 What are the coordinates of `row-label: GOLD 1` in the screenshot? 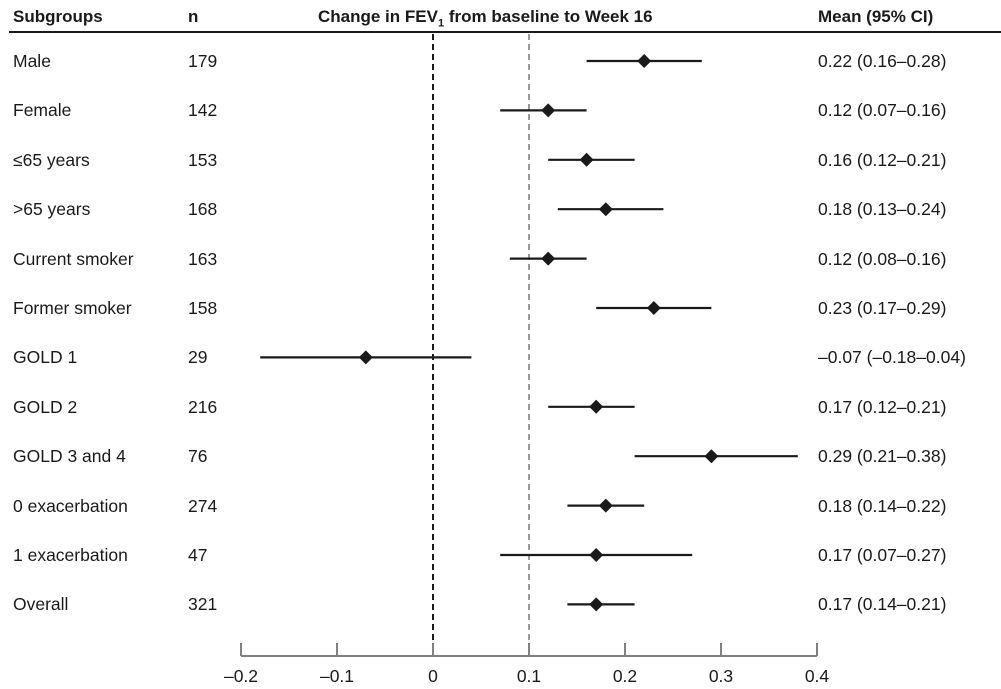 It's located at (45, 357).